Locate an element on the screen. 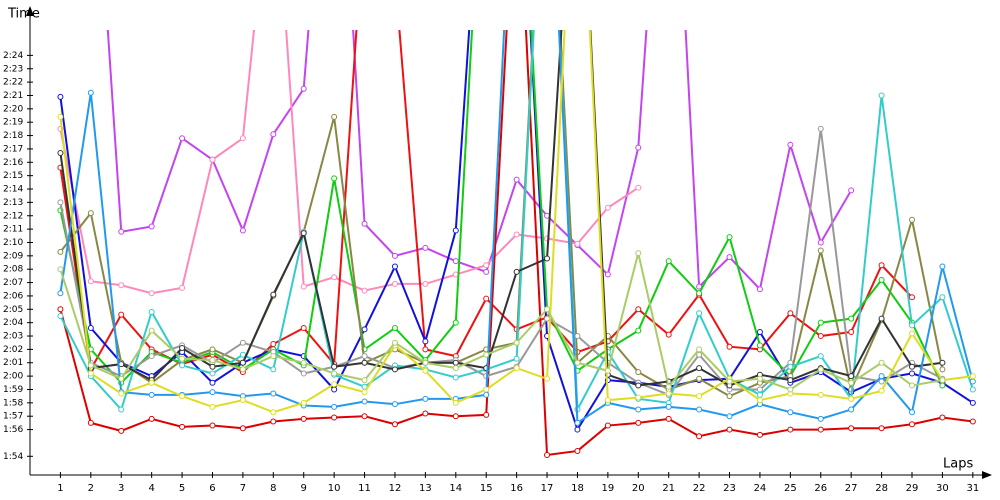  y-tick-label: 2:21 is located at coordinates (13, 96).